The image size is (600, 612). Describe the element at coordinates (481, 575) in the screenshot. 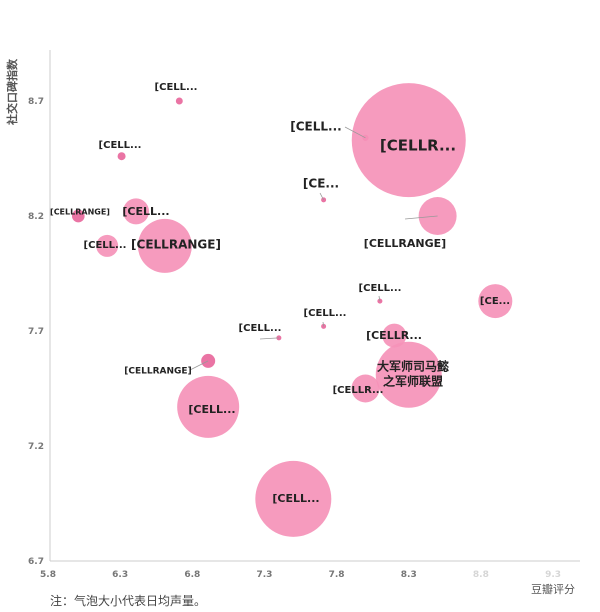

I see `x-tick-label: 8.8` at that location.